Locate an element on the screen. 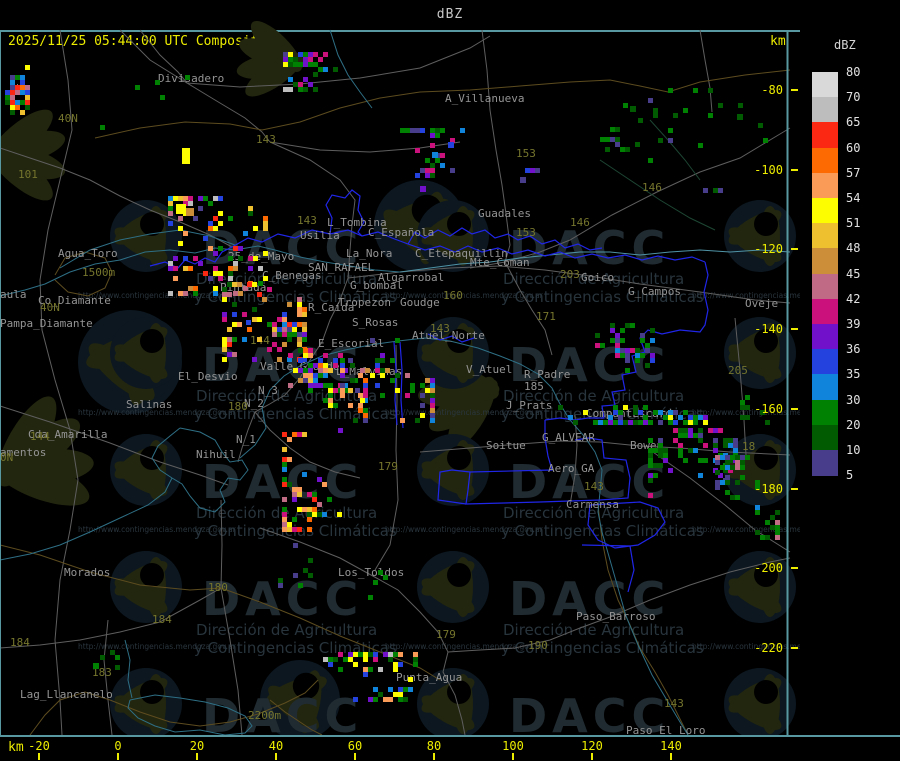  legend-swatch is located at coordinates (825, 261).